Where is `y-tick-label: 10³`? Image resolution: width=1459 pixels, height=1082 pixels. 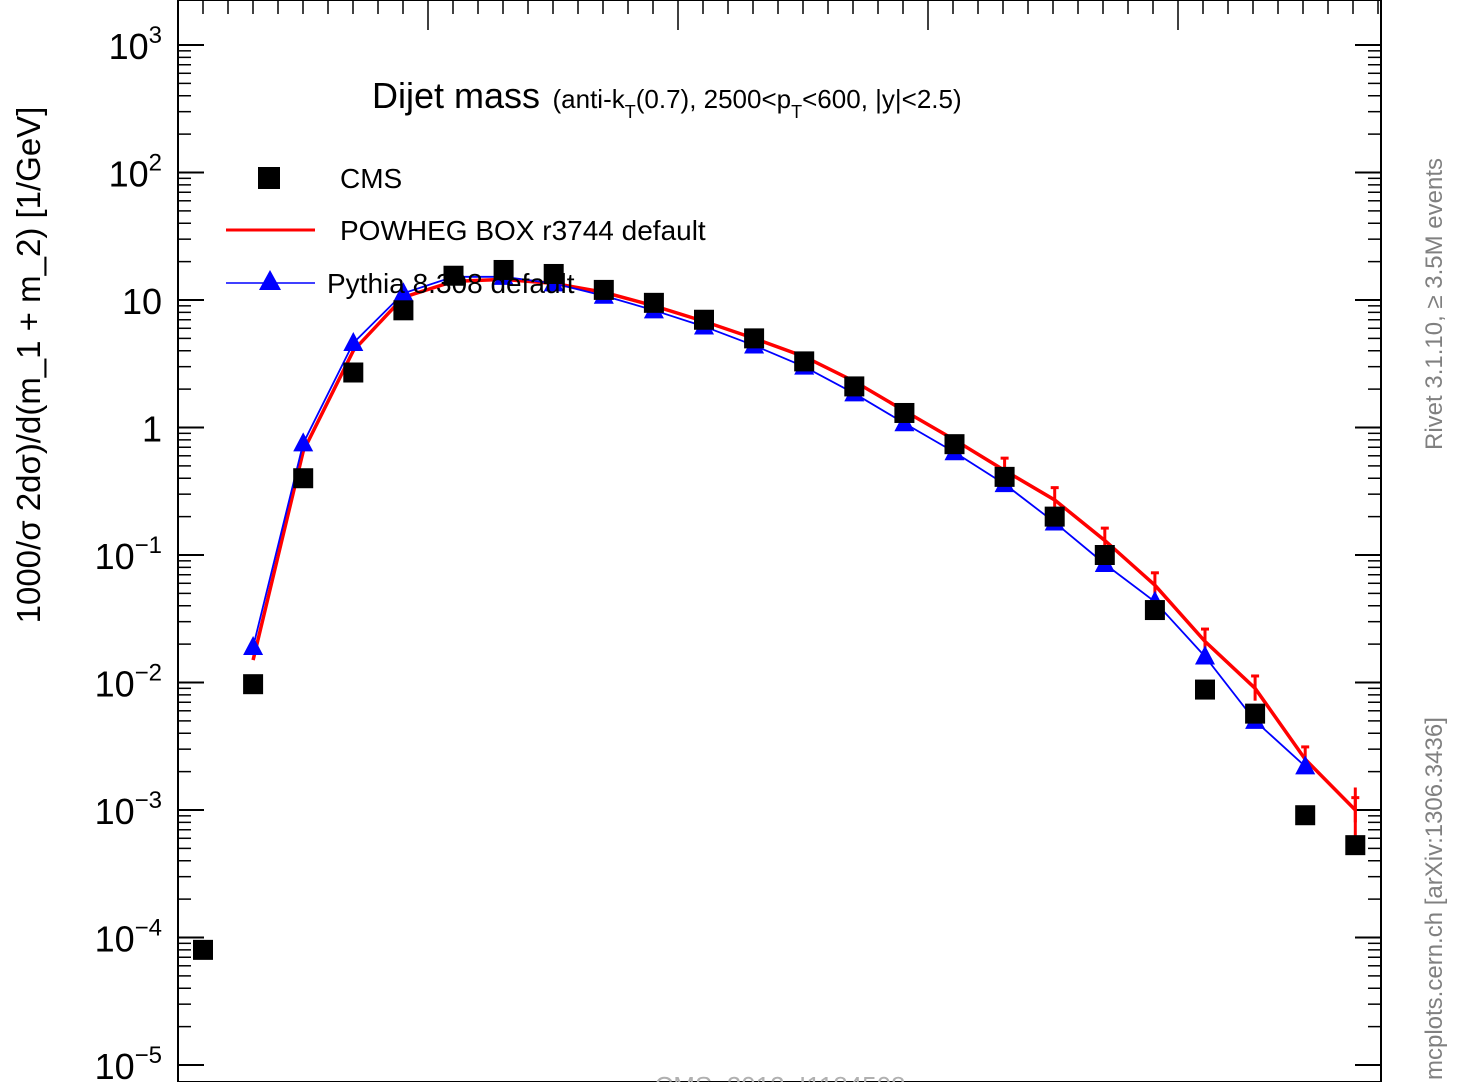
y-tick-label: 10³ is located at coordinates (135, 44).